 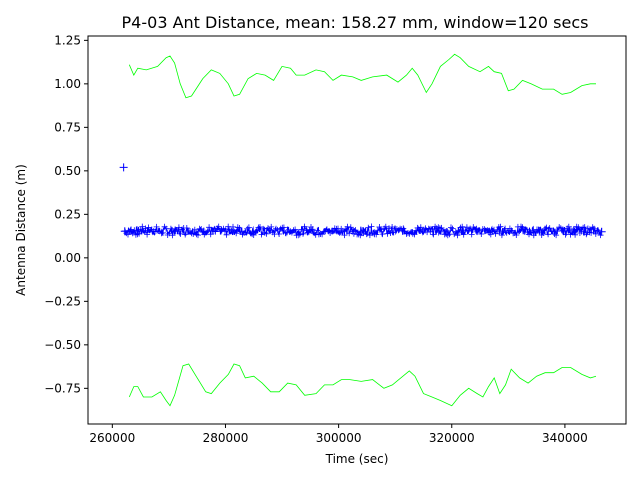 I want to click on x-tick-label: 340000, so click(x=565, y=438).